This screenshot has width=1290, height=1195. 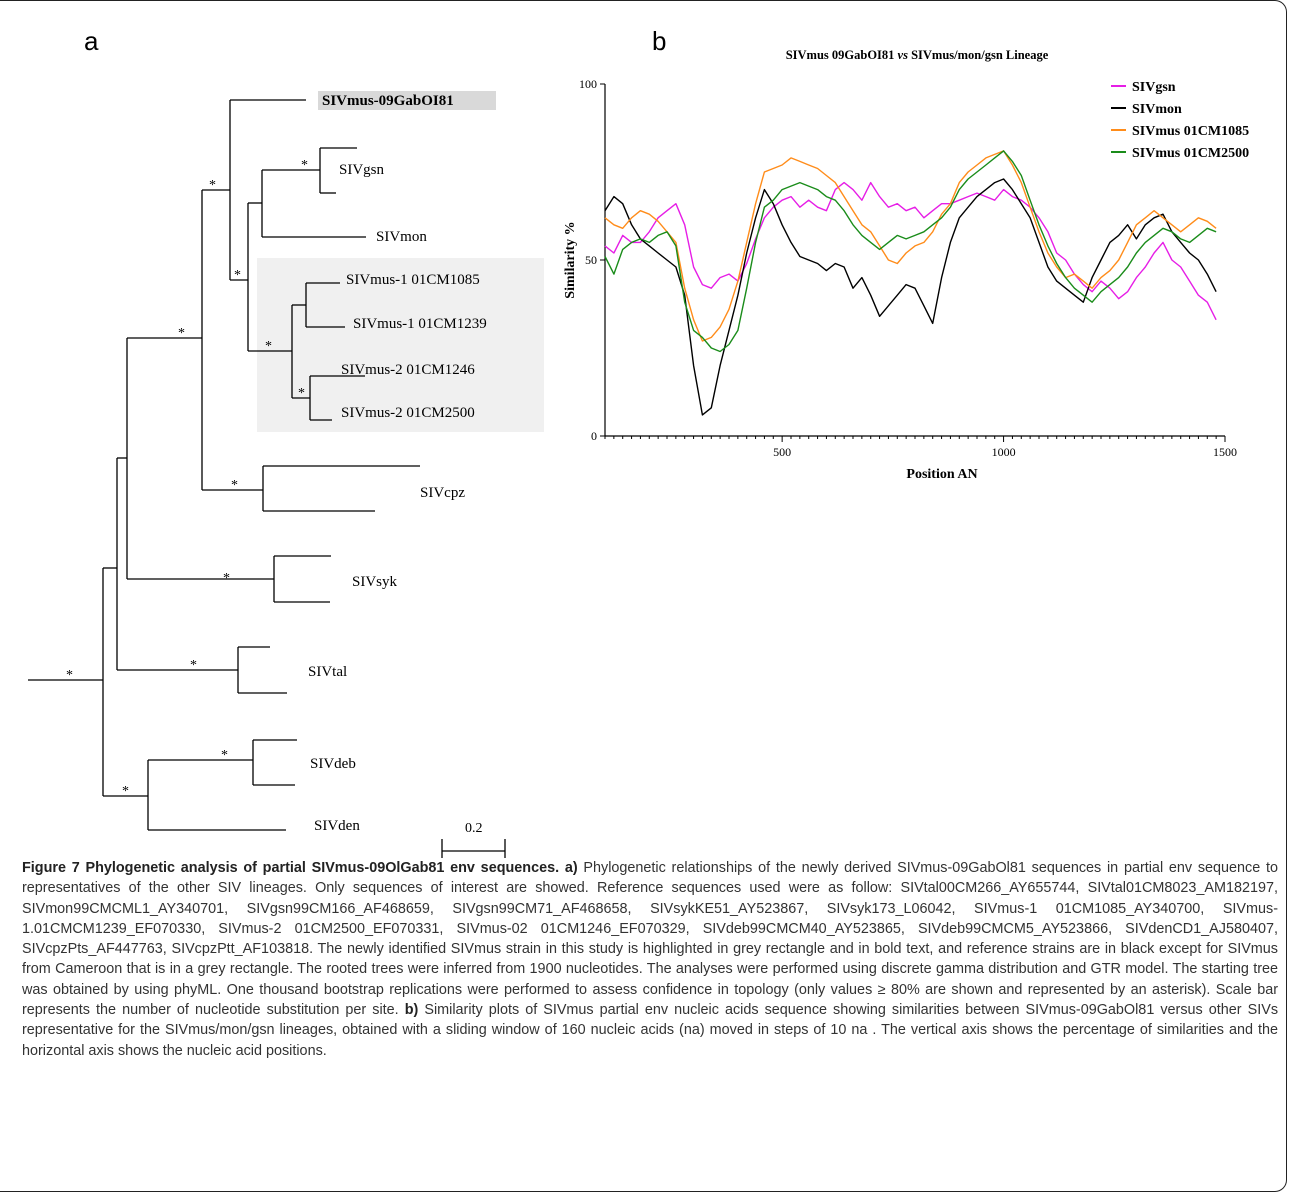 What do you see at coordinates (408, 413) in the screenshot?
I see `tip-label: SIVmus-2 01CM2500` at bounding box center [408, 413].